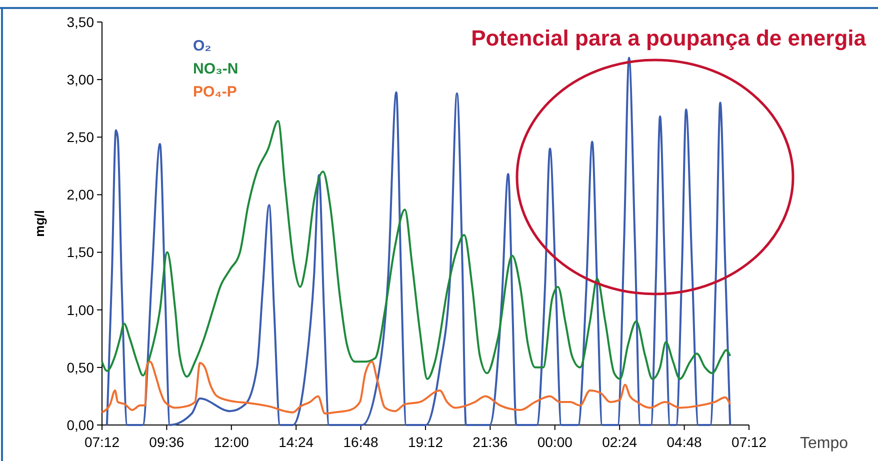  Describe the element at coordinates (416, 387) in the screenshot. I see `line-series` at that location.